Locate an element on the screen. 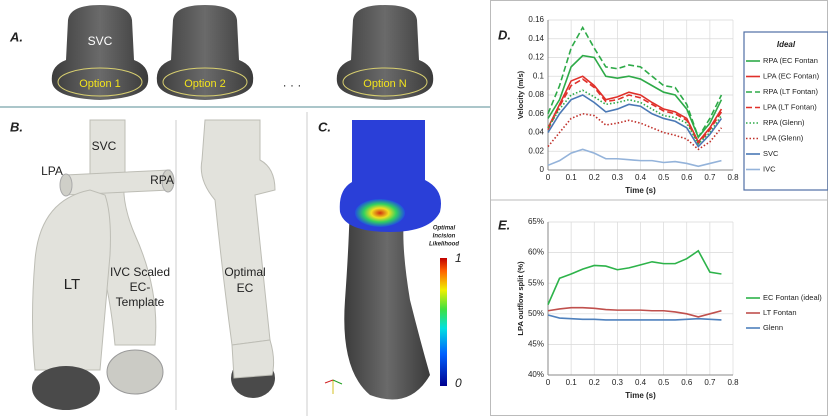 This screenshot has height=416, width=828. x-tick-label: 0.8 is located at coordinates (733, 382).